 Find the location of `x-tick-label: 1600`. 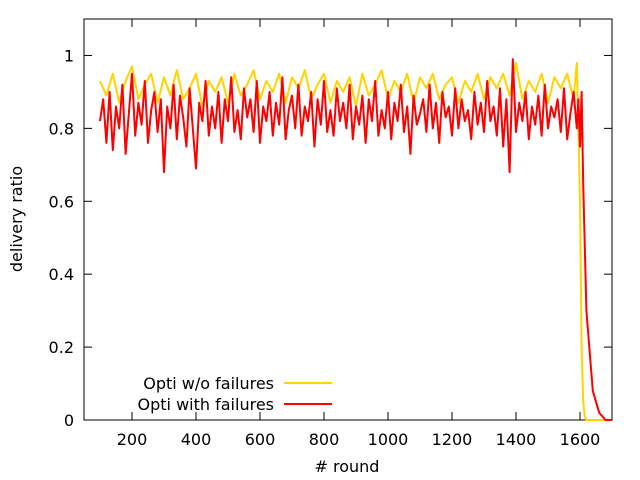

x-tick-label: 1600 is located at coordinates (580, 439).